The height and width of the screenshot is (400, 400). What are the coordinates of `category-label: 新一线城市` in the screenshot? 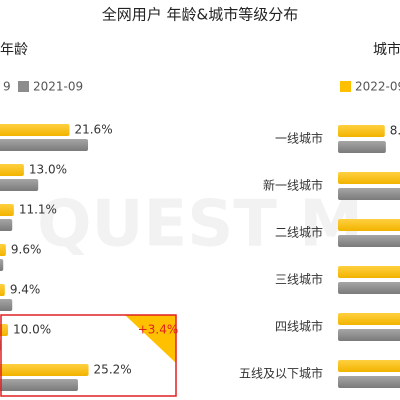 It's located at (293, 185).